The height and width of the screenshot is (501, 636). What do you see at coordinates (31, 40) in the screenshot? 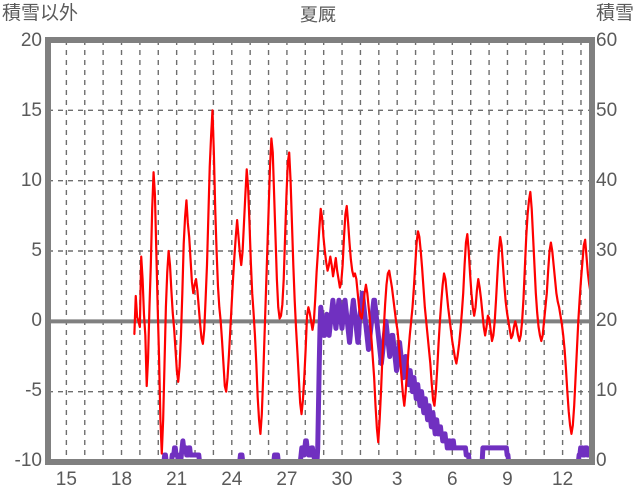
I see `left-tick-0: 20` at bounding box center [31, 40].